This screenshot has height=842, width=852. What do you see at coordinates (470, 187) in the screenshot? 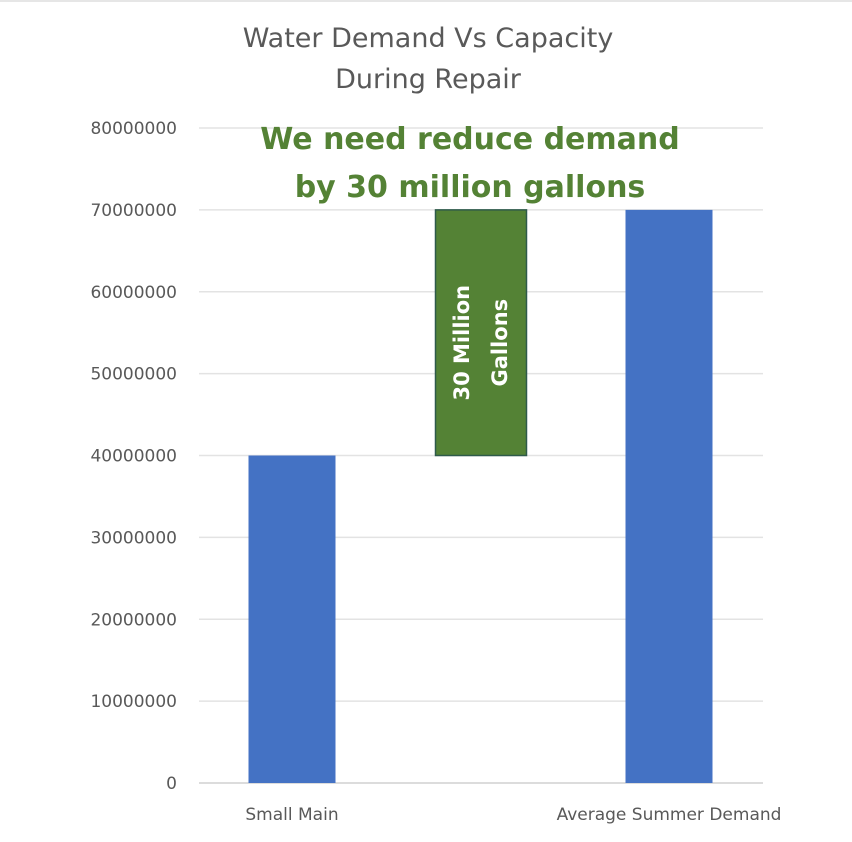
I see `annotation-line-2: by 30 million gallons` at bounding box center [470, 187].